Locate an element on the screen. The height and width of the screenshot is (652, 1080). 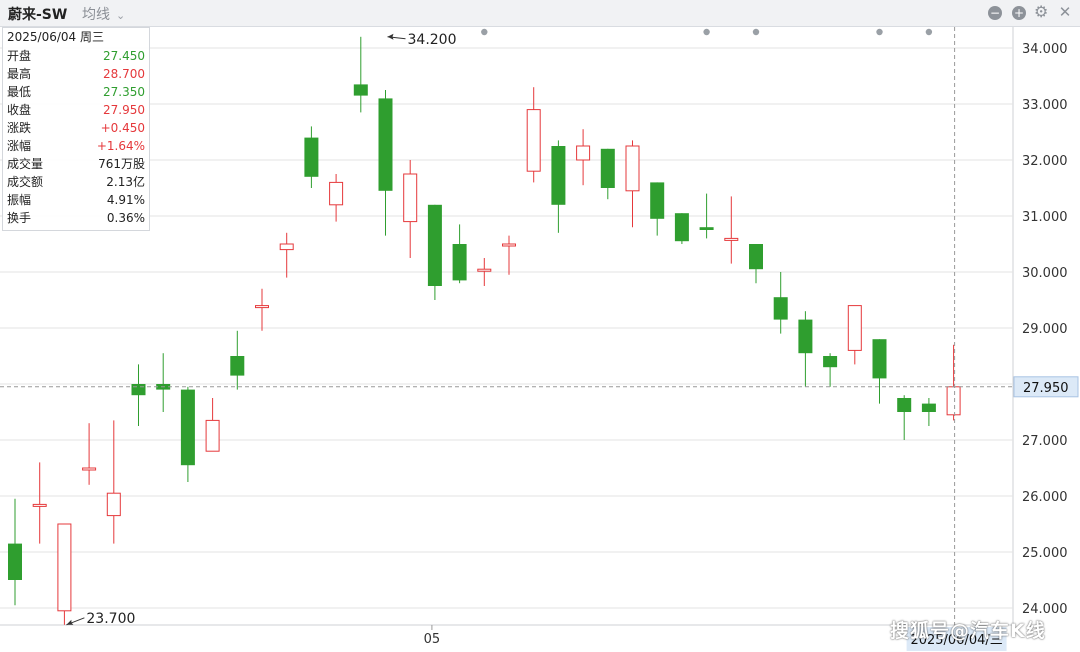
info-label: 换手 is located at coordinates (19, 218).